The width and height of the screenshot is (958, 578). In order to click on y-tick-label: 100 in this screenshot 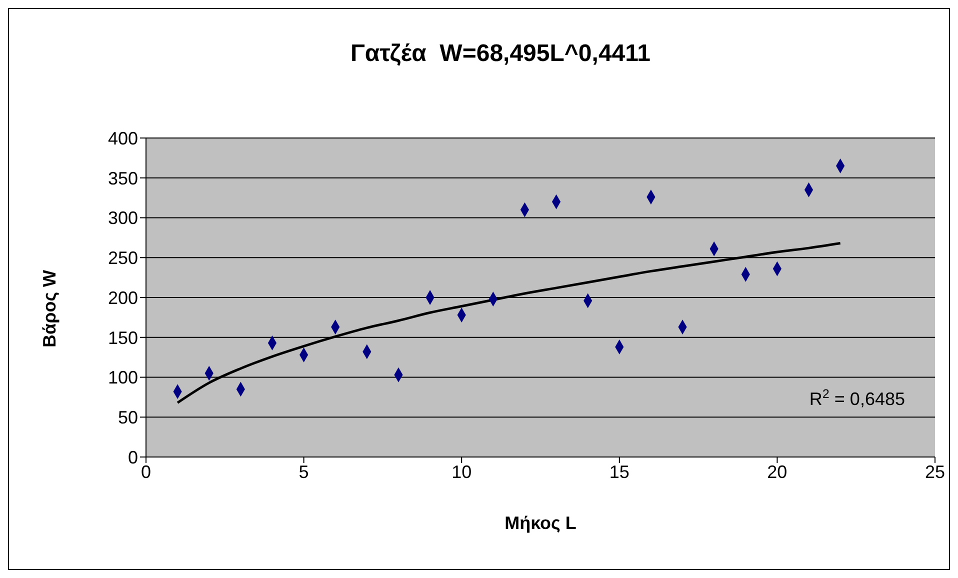, I will do `click(123, 378)`.